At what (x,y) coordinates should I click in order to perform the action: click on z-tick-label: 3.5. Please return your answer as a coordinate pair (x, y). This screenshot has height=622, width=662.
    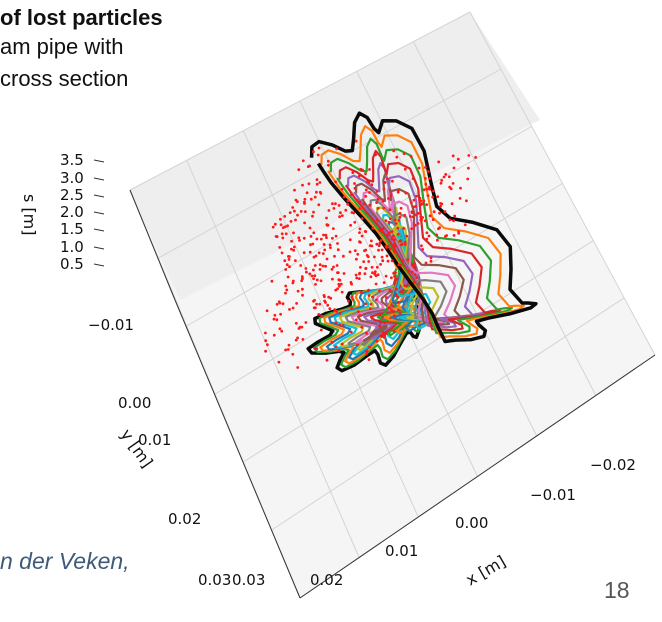
    Looking at the image, I should click on (72, 160).